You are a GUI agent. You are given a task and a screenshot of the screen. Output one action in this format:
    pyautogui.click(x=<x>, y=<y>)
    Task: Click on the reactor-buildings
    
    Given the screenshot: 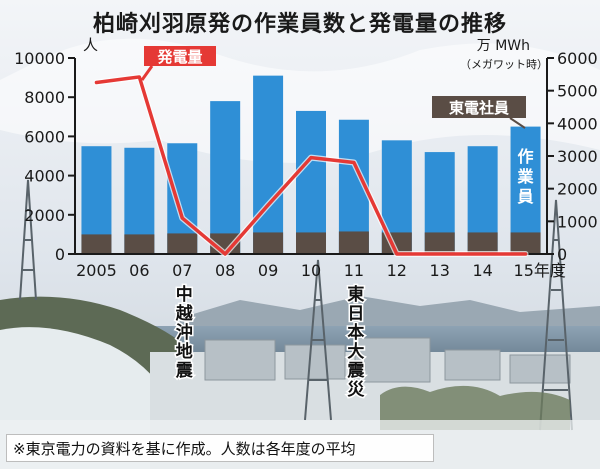 What is the action you would take?
    pyautogui.click(x=387, y=360)
    